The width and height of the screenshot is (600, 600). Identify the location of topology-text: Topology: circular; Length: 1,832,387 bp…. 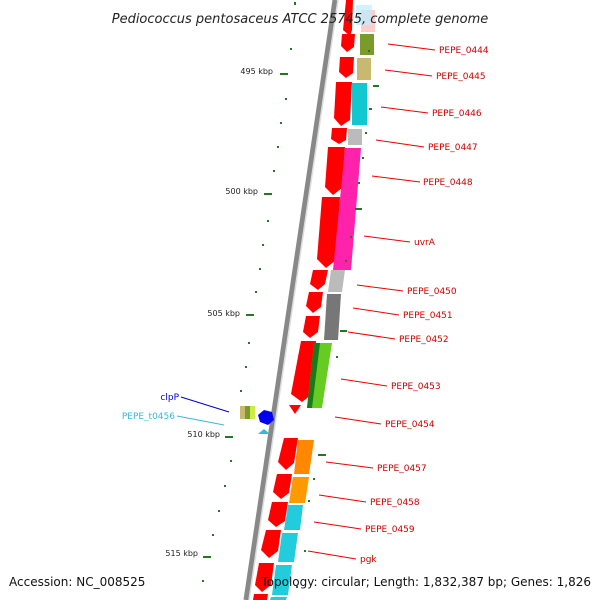
(425, 582).